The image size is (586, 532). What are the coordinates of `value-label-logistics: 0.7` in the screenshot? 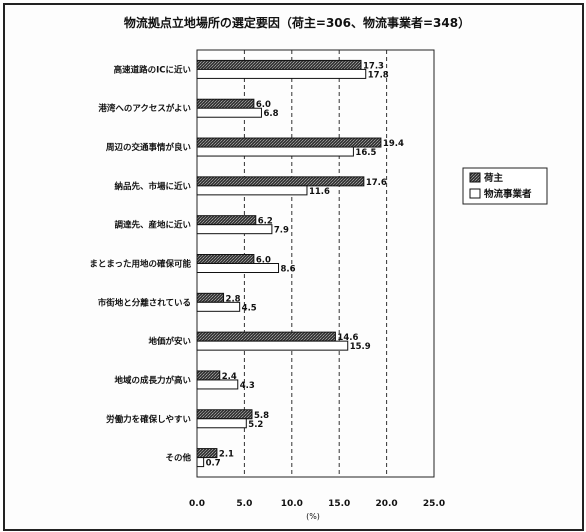 It's located at (213, 464).